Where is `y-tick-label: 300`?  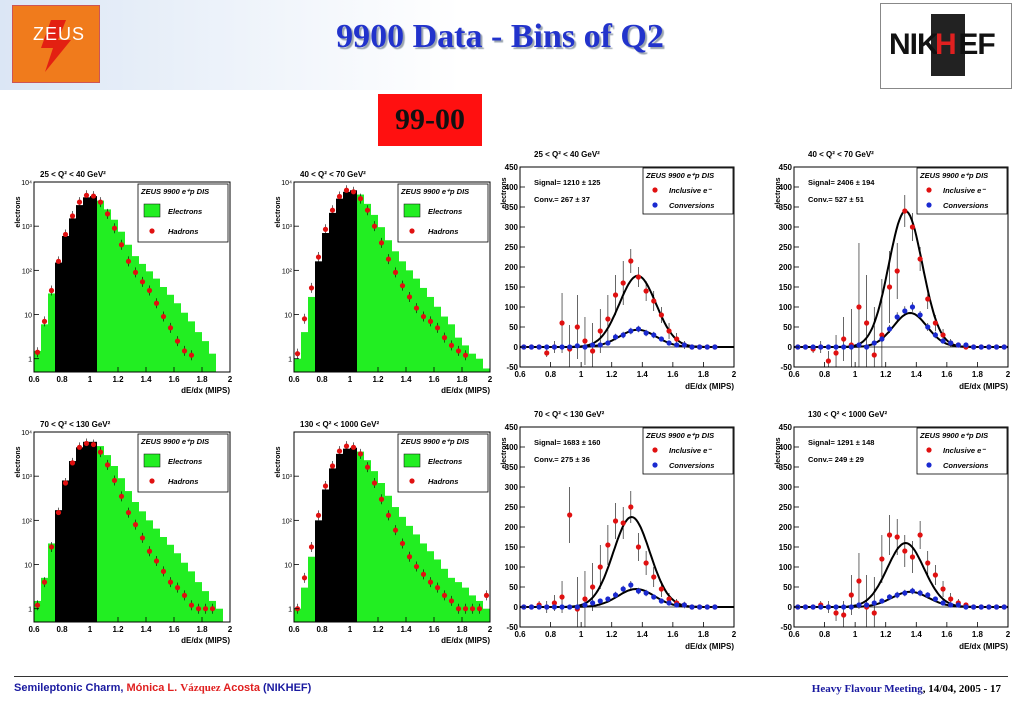 y-tick-label: 300 is located at coordinates (512, 227).